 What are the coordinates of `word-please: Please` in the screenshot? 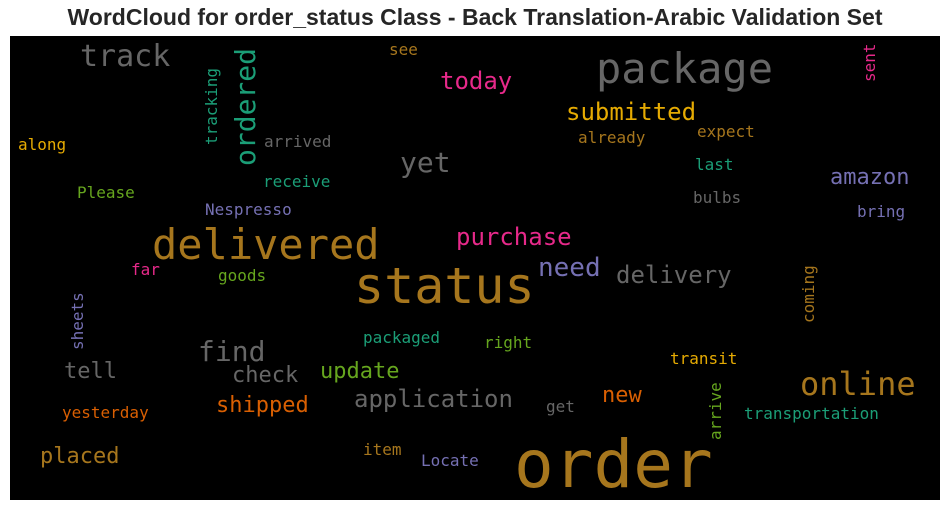 It's located at (106, 192).